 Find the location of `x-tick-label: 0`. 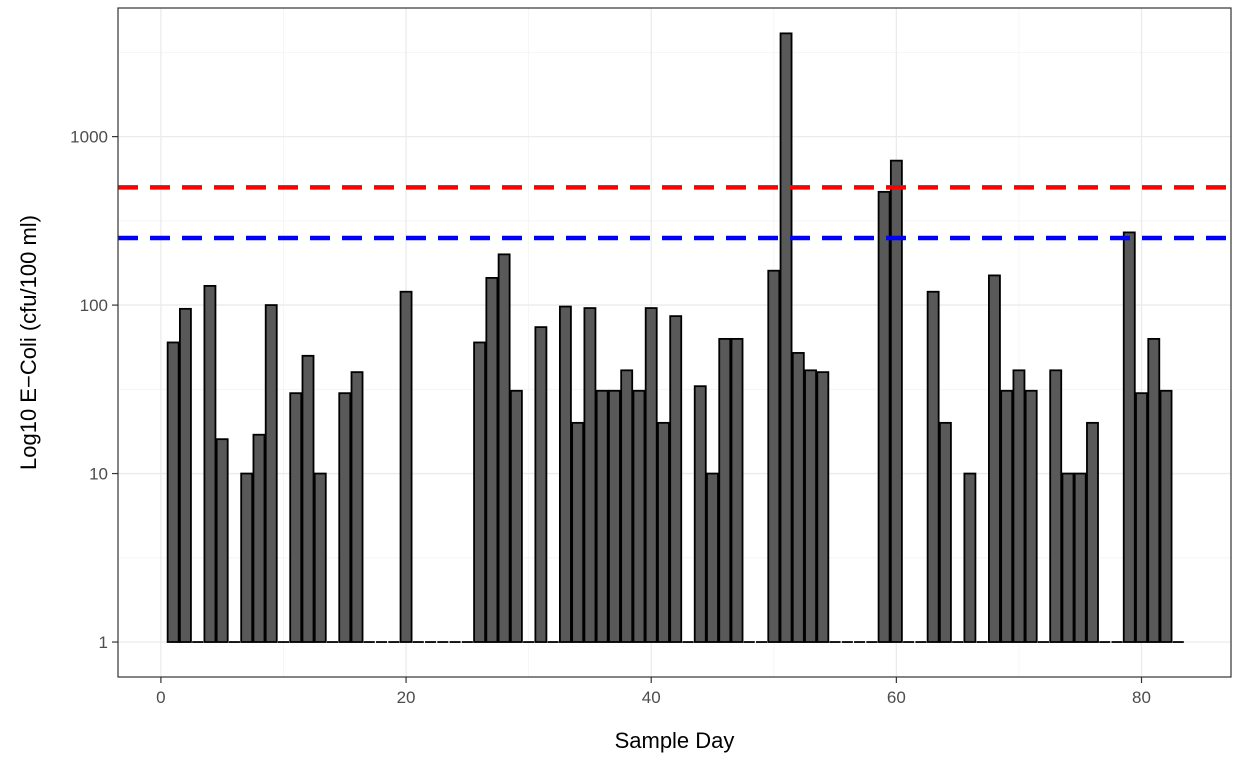

x-tick-label: 0 is located at coordinates (160, 697).